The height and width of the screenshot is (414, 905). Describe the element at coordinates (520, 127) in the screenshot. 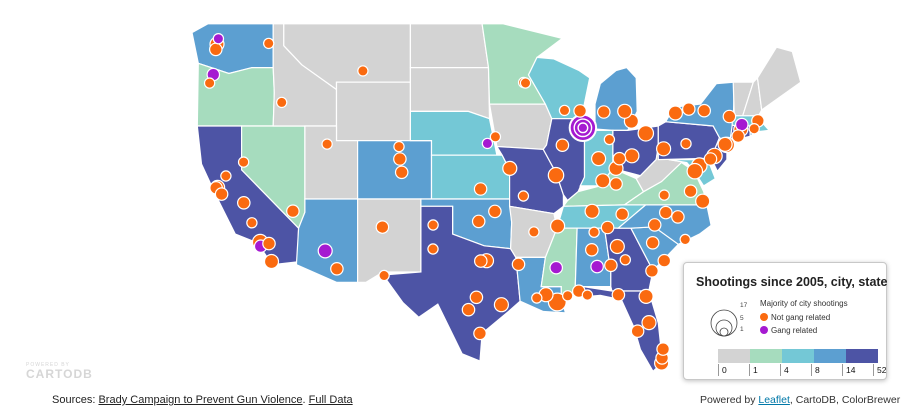

I see `state-iowa` at that location.